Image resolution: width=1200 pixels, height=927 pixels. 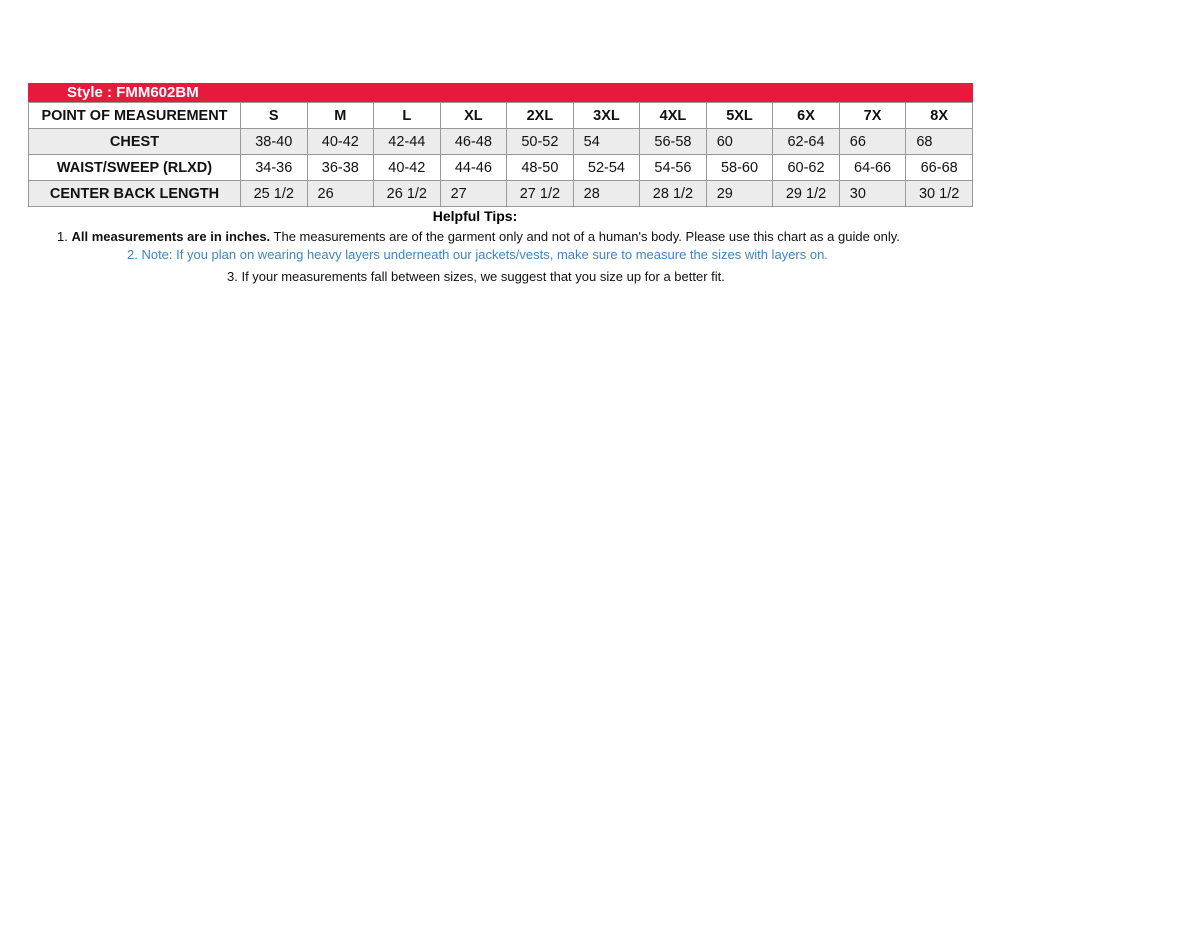 I want to click on measurement-cell: 27, so click(x=473, y=193).